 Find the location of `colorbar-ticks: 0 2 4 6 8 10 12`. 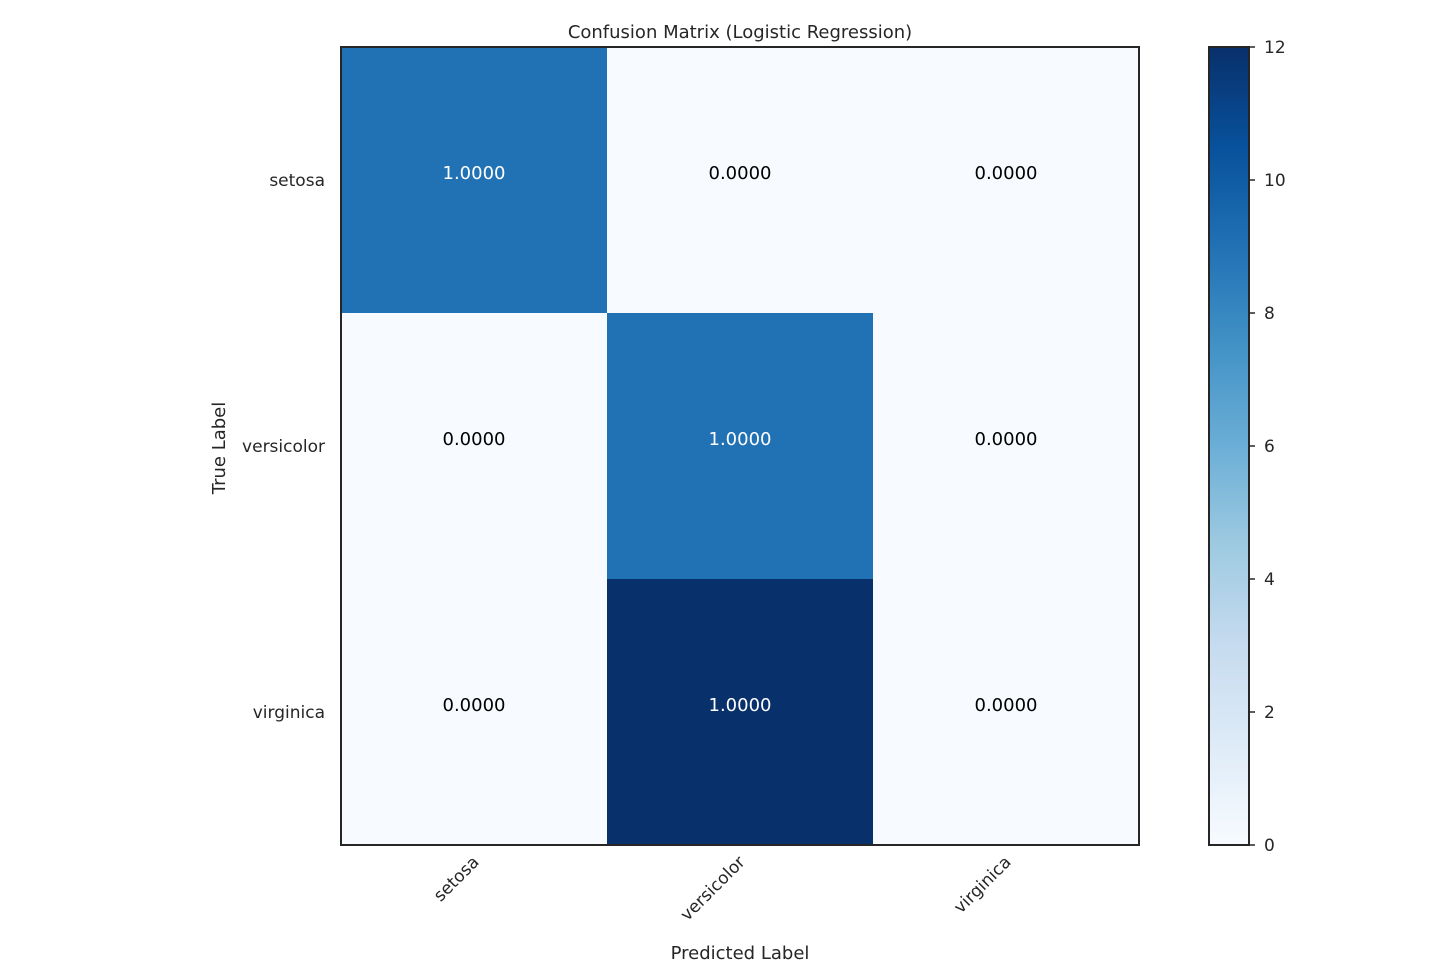

colorbar-ticks: 0 2 4 6 8 10 12 is located at coordinates (1267, 447).